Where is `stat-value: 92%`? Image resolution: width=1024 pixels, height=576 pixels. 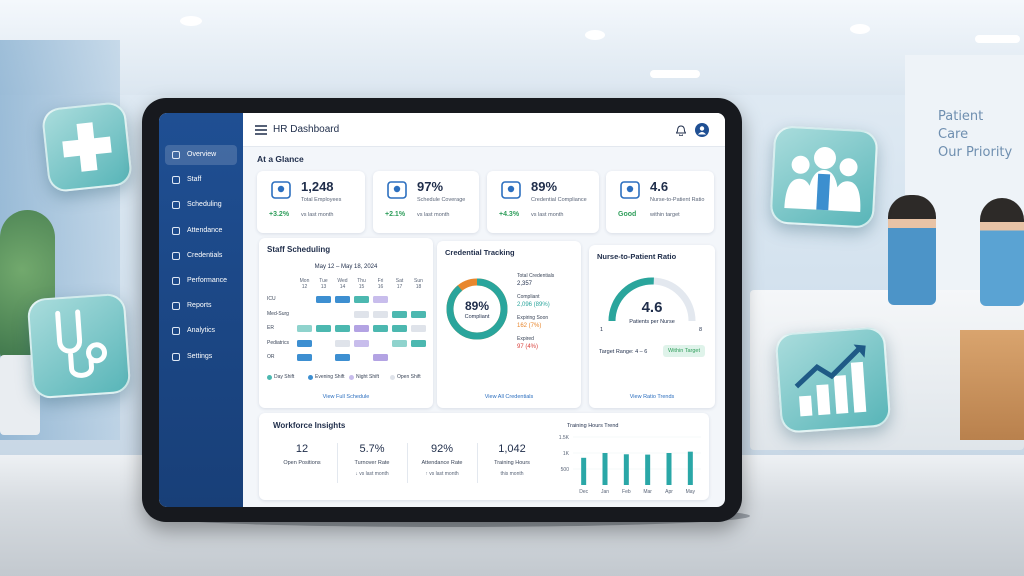
stat-value: 92% is located at coordinates (442, 449).